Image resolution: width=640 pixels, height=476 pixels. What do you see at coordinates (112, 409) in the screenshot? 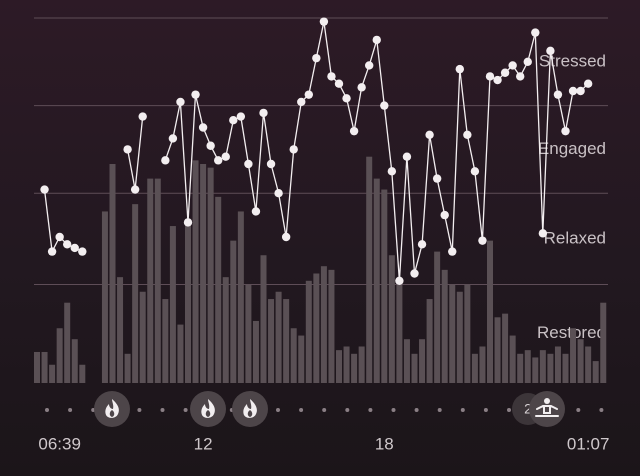
I see `workout-icon` at bounding box center [112, 409].